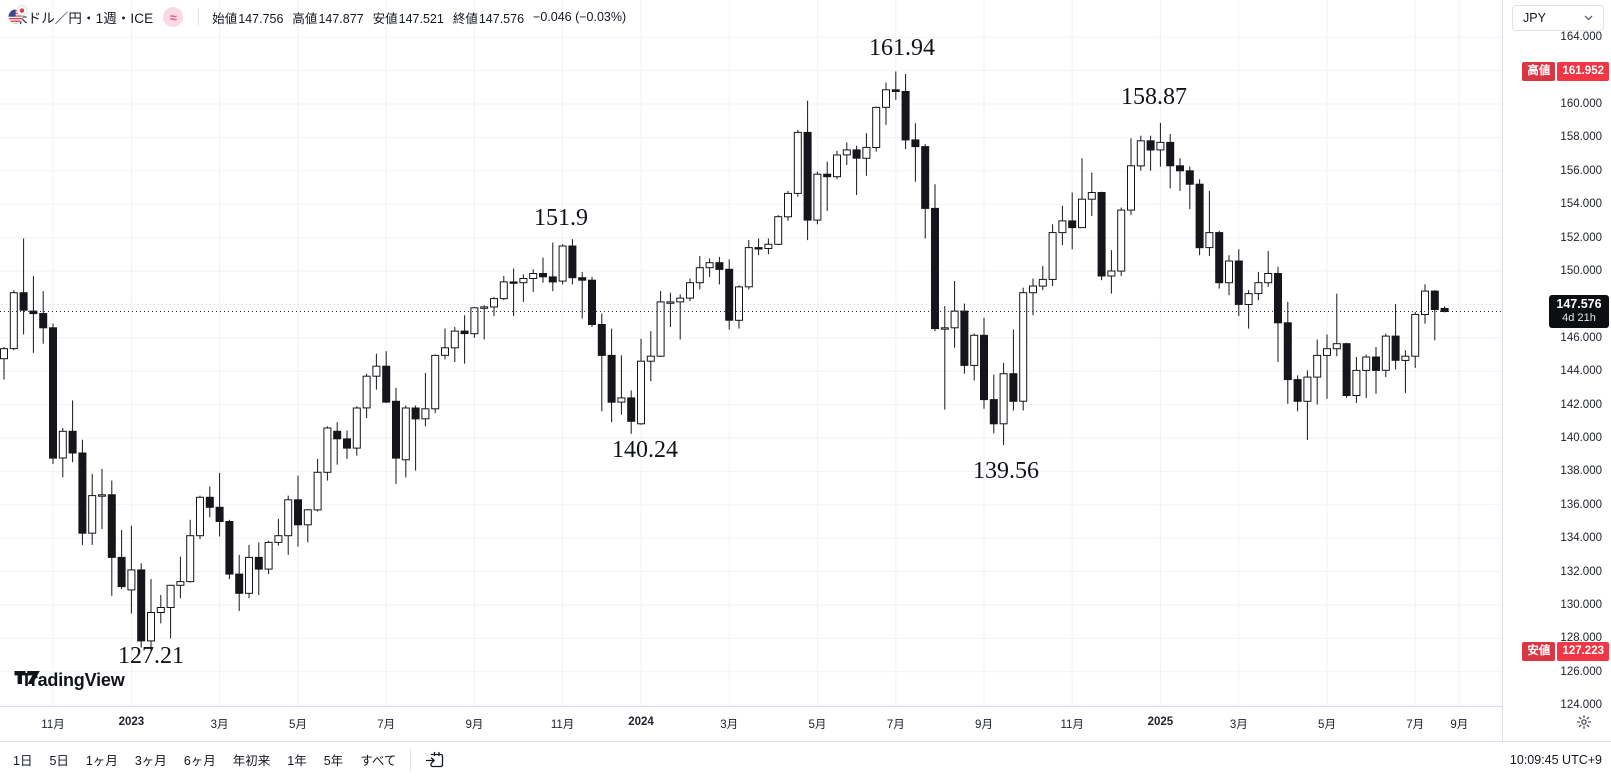 The image size is (1611, 777). I want to click on currency-selector: JPY, so click(1558, 18).